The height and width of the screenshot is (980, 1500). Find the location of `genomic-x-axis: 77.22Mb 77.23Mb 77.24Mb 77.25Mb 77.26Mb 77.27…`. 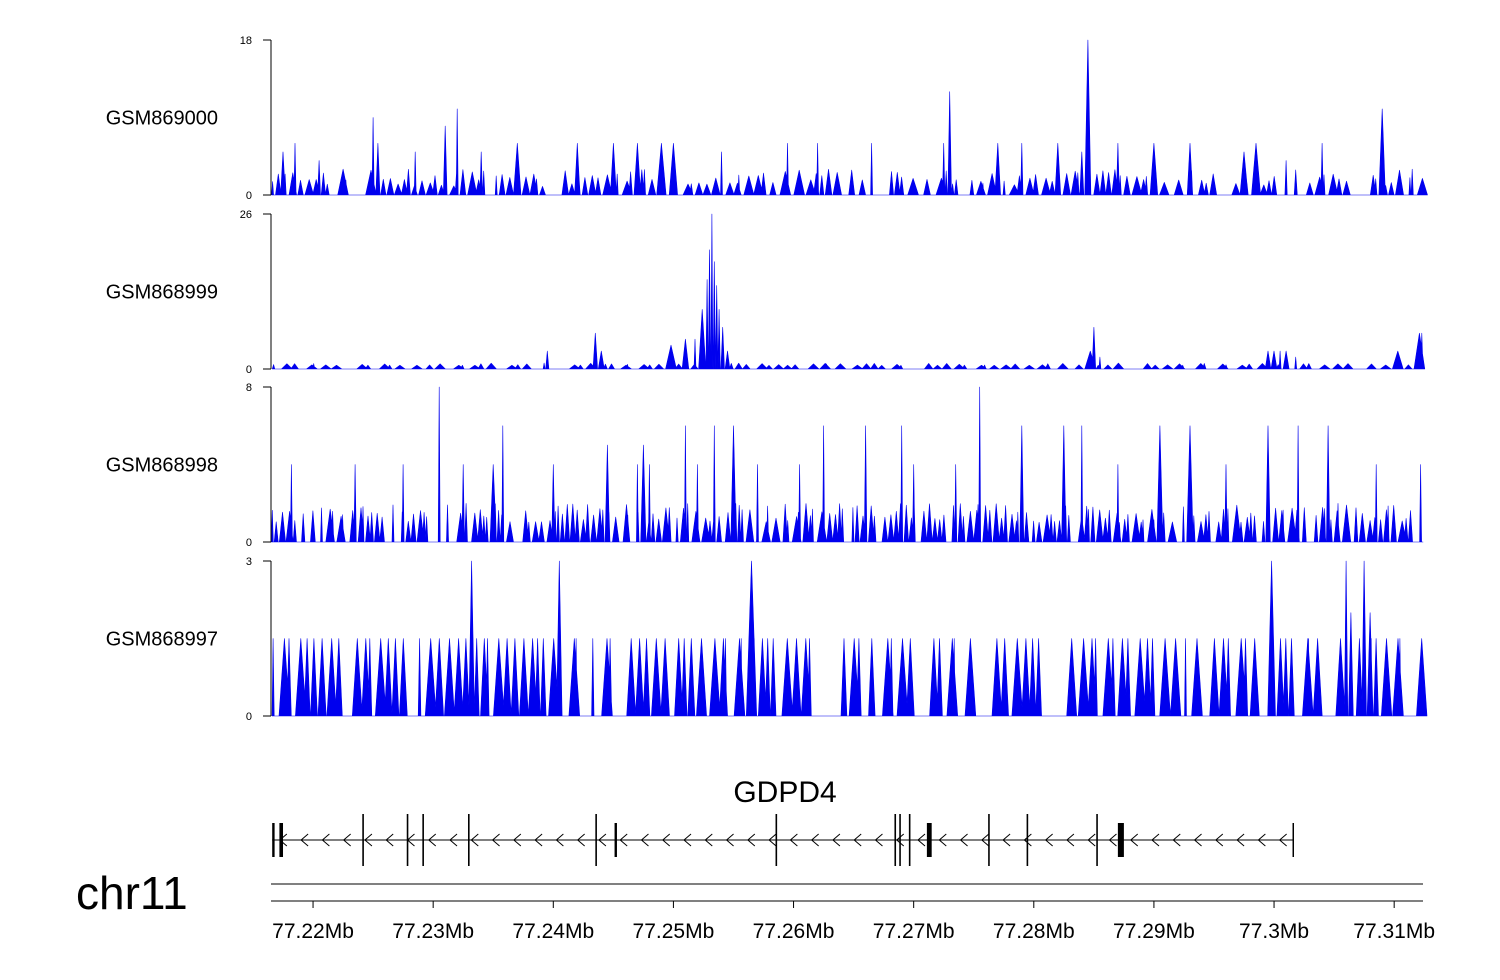

genomic-x-axis: 77.22Mb 77.23Mb 77.24Mb 77.25Mb 77.26Mb 77.27… is located at coordinates (853, 913).